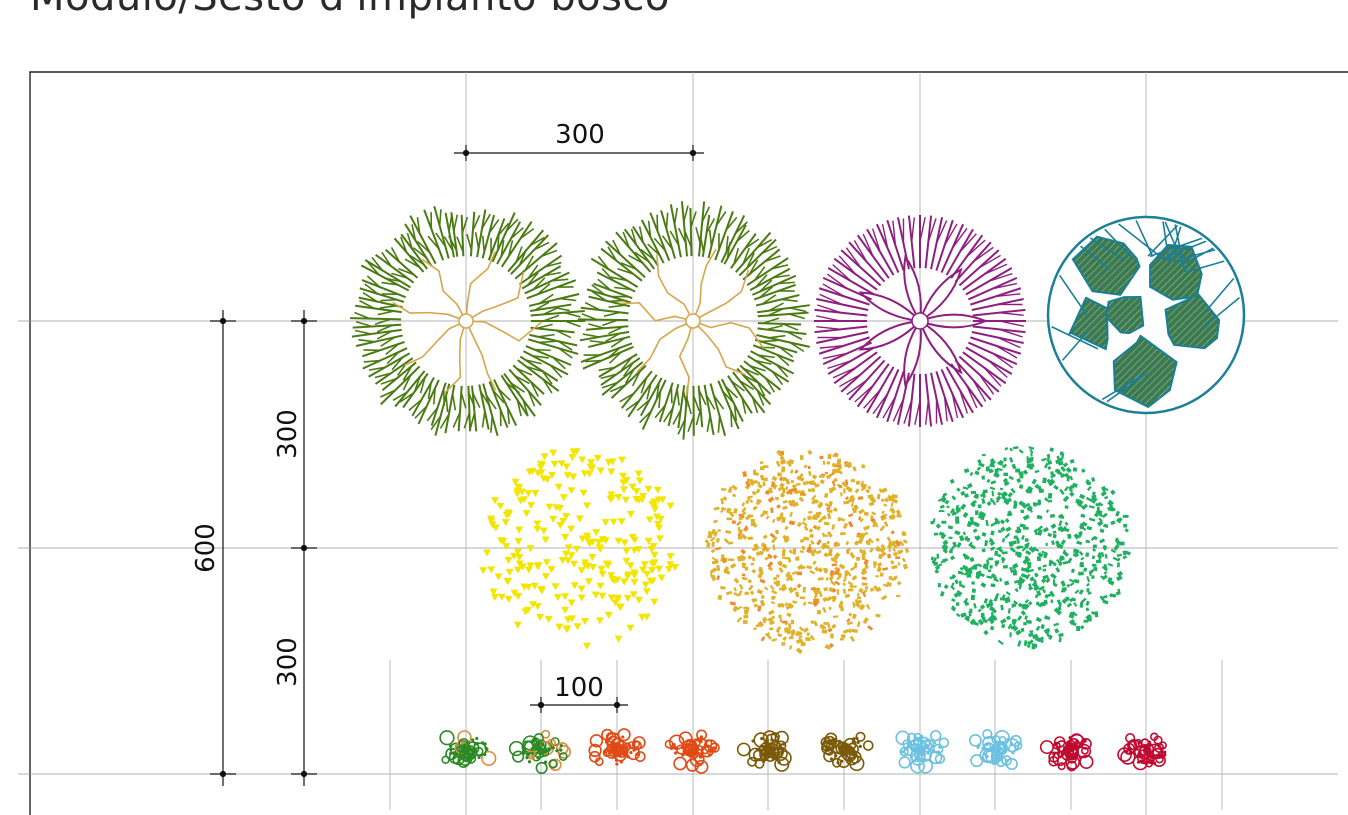  What do you see at coordinates (807, 552) in the screenshot?
I see `tree-golden-tree` at bounding box center [807, 552].